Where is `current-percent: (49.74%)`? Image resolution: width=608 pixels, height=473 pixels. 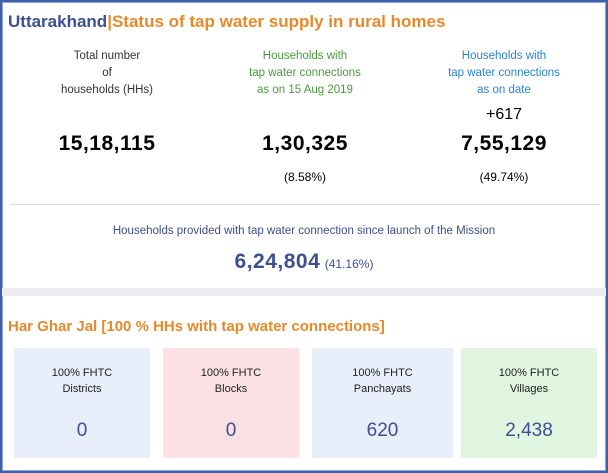 current-percent: (49.74%) is located at coordinates (504, 177).